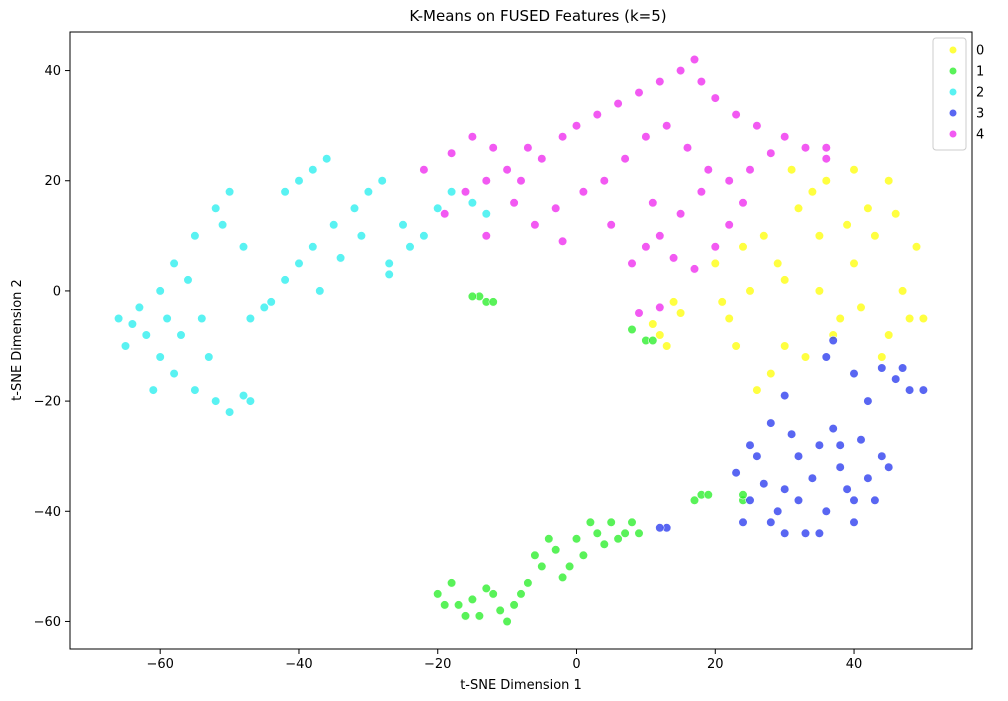  I want to click on x-tick-label: 0, so click(576, 664).